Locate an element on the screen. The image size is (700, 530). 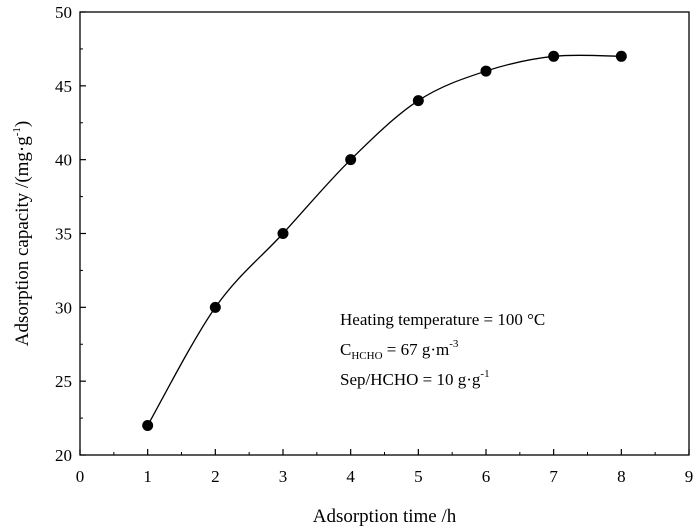
annotation-sep-sup: -1 is located at coordinates (484, 374).